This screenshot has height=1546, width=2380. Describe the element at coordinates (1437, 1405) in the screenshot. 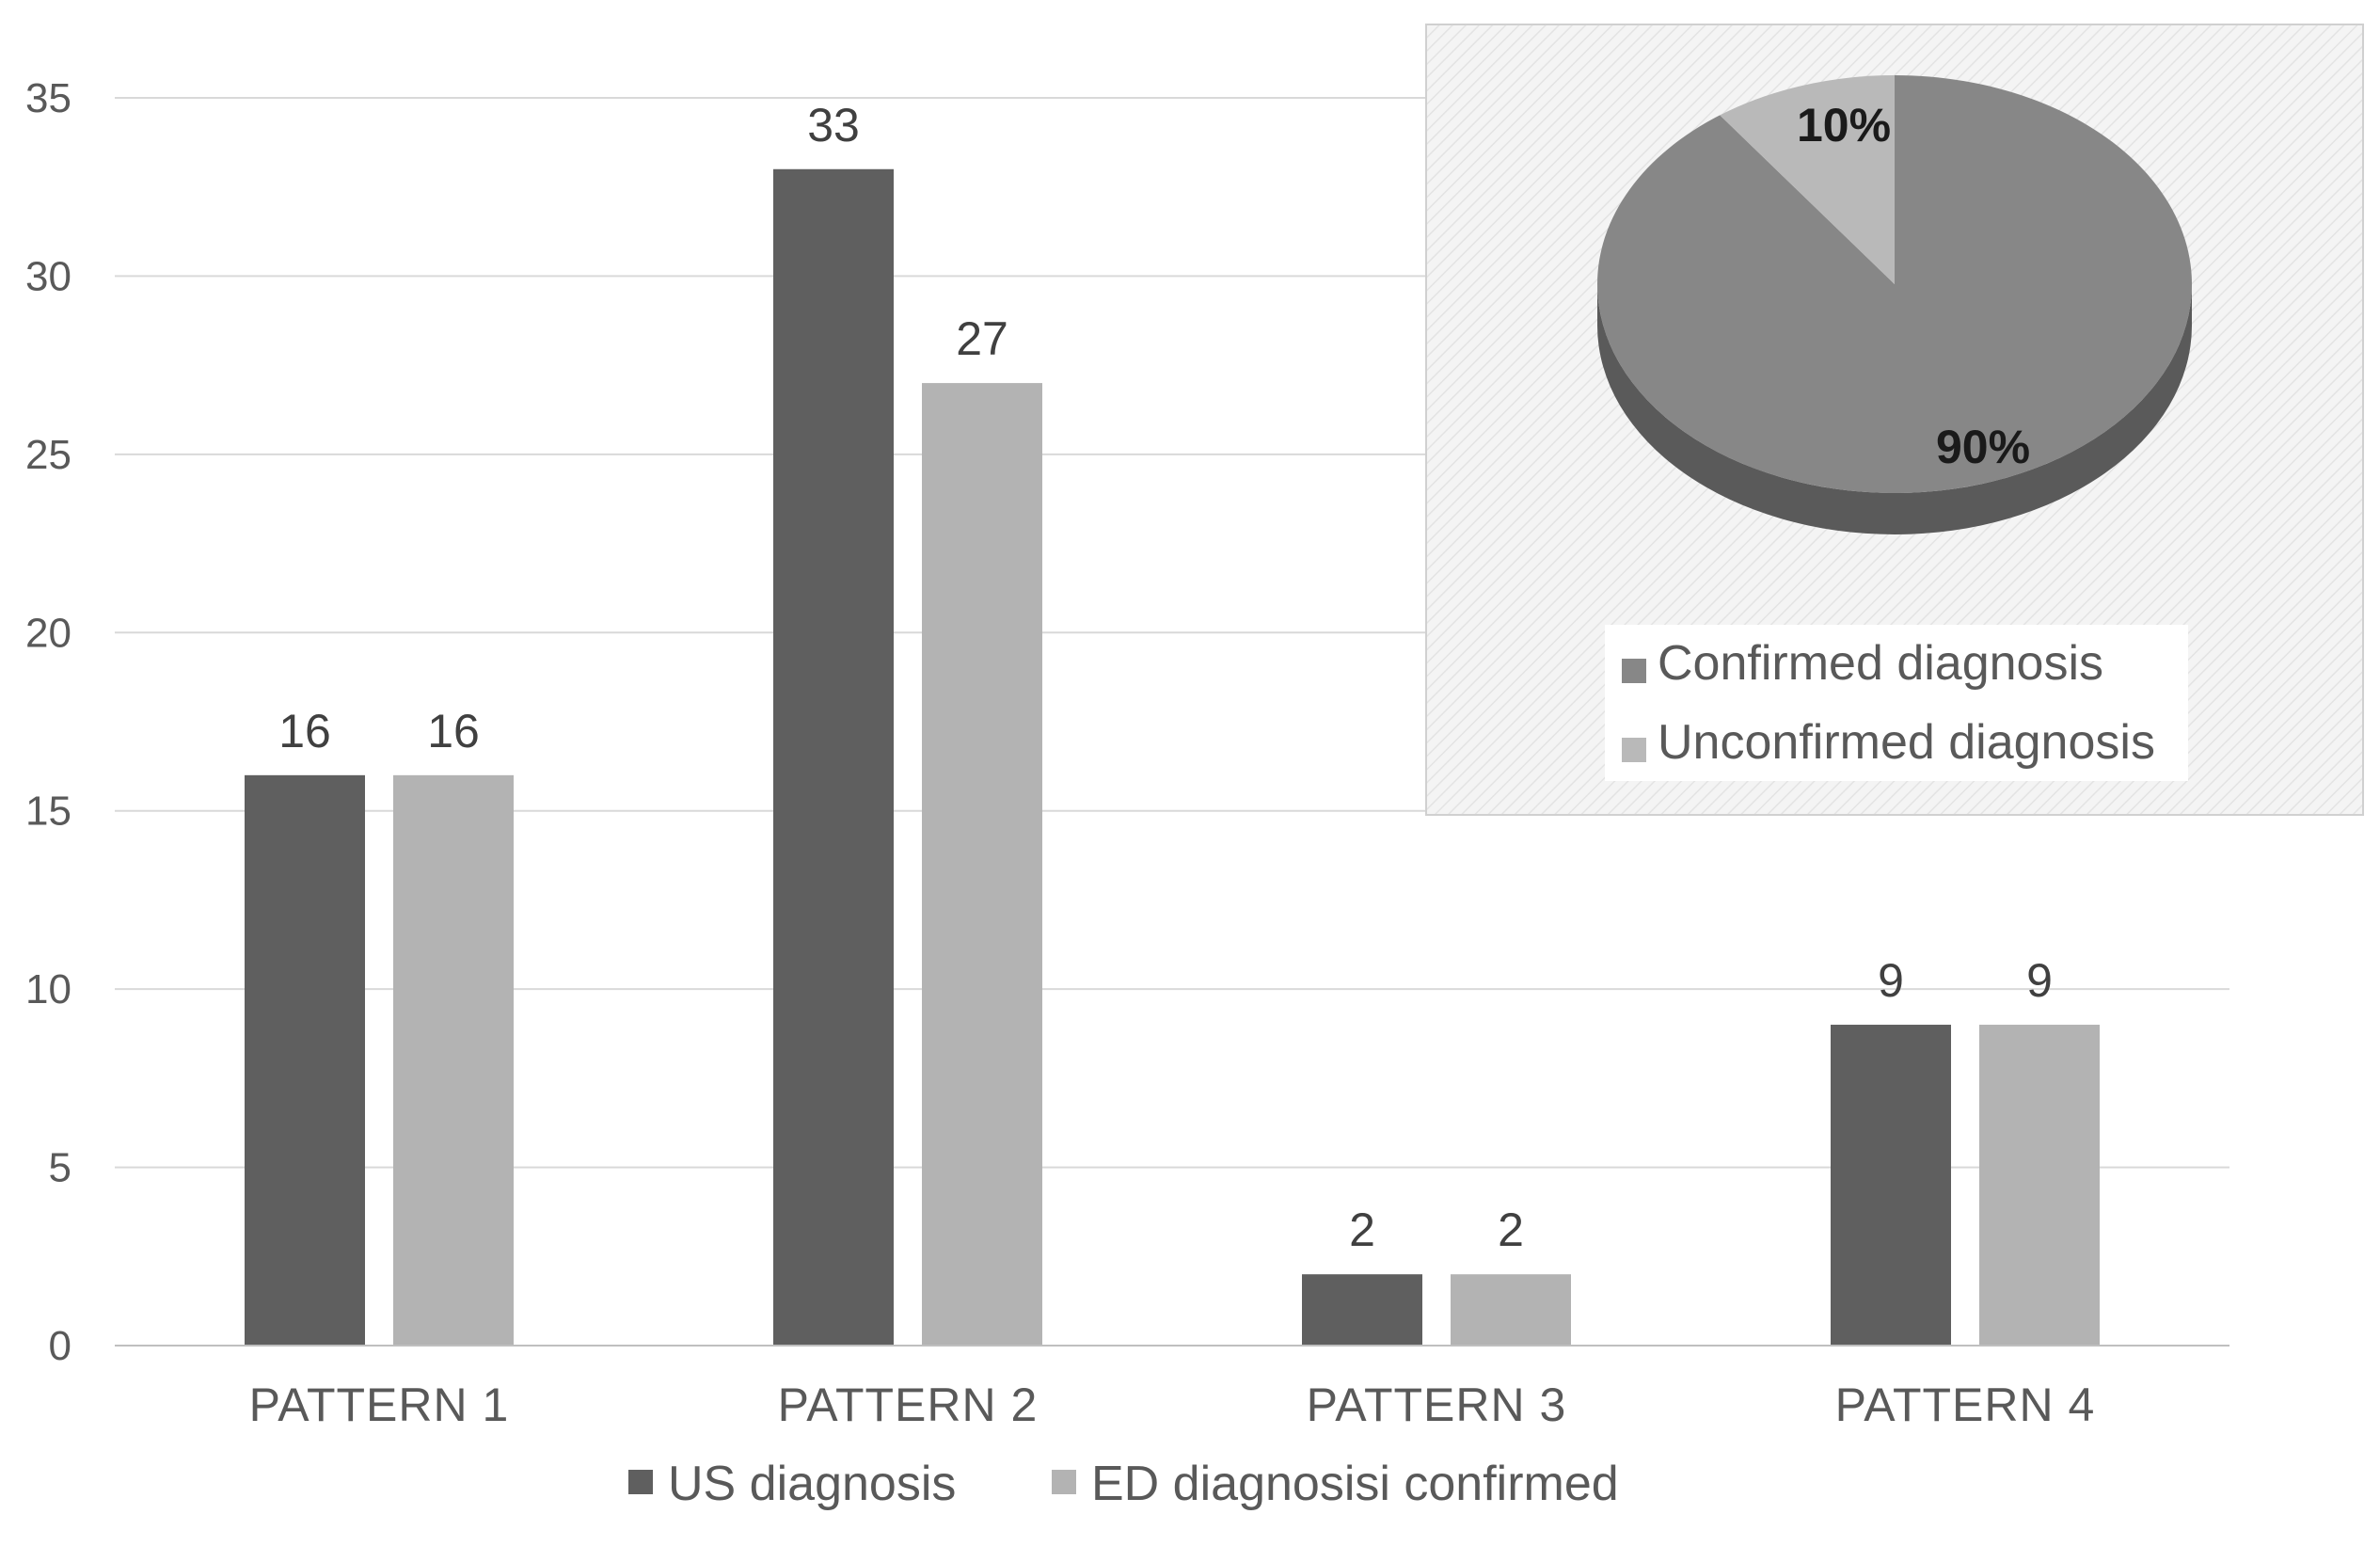

I see `x-category-label: PATTERN 3` at that location.